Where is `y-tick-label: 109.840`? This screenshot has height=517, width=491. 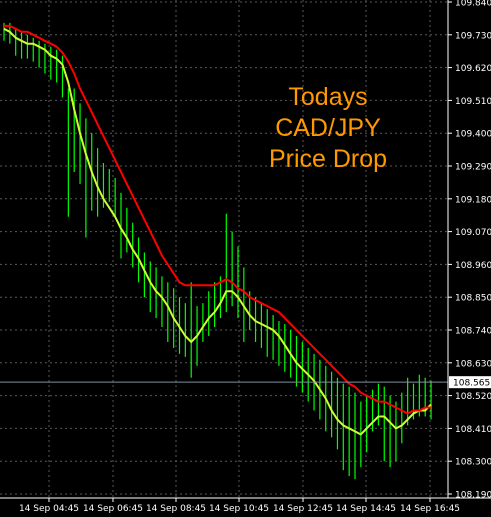 y-tick-label: 109.840 is located at coordinates (473, 4).